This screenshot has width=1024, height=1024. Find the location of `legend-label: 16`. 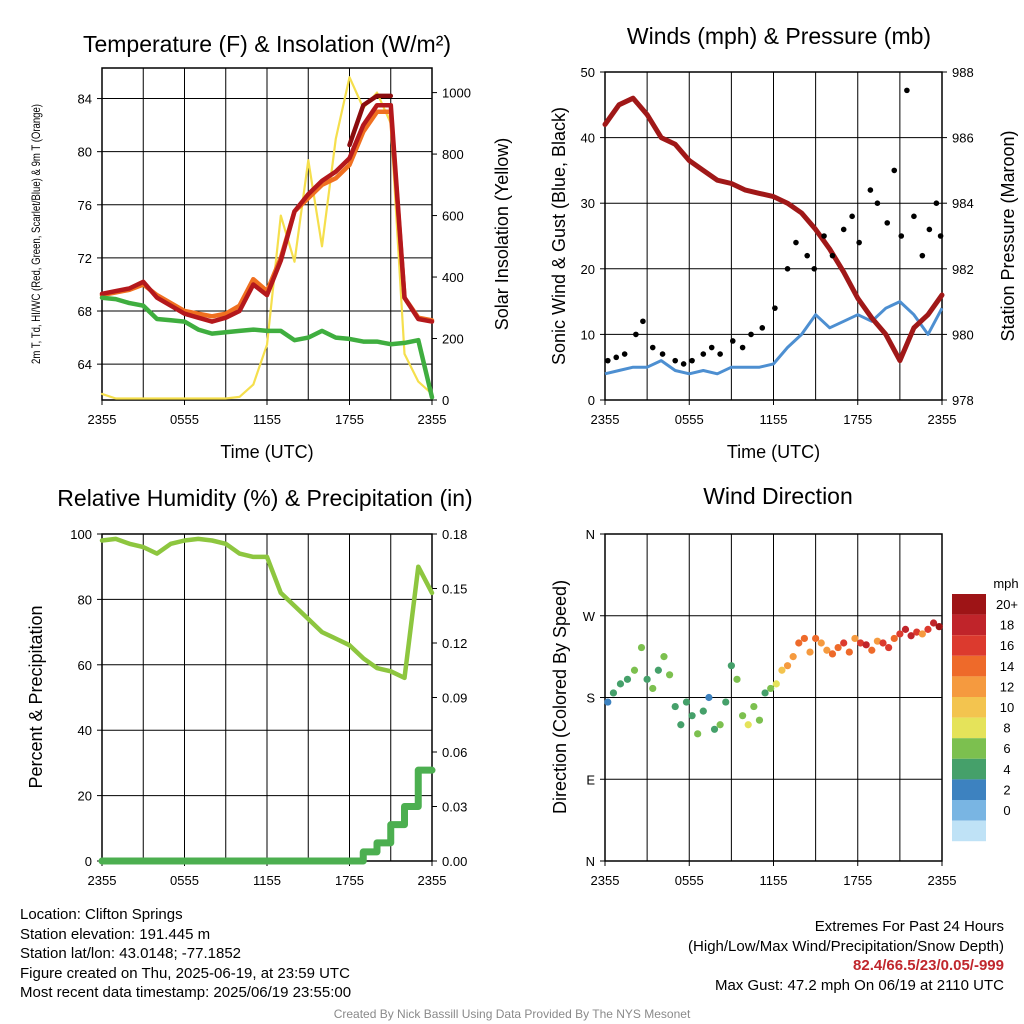

legend-label: 16 is located at coordinates (1007, 645).